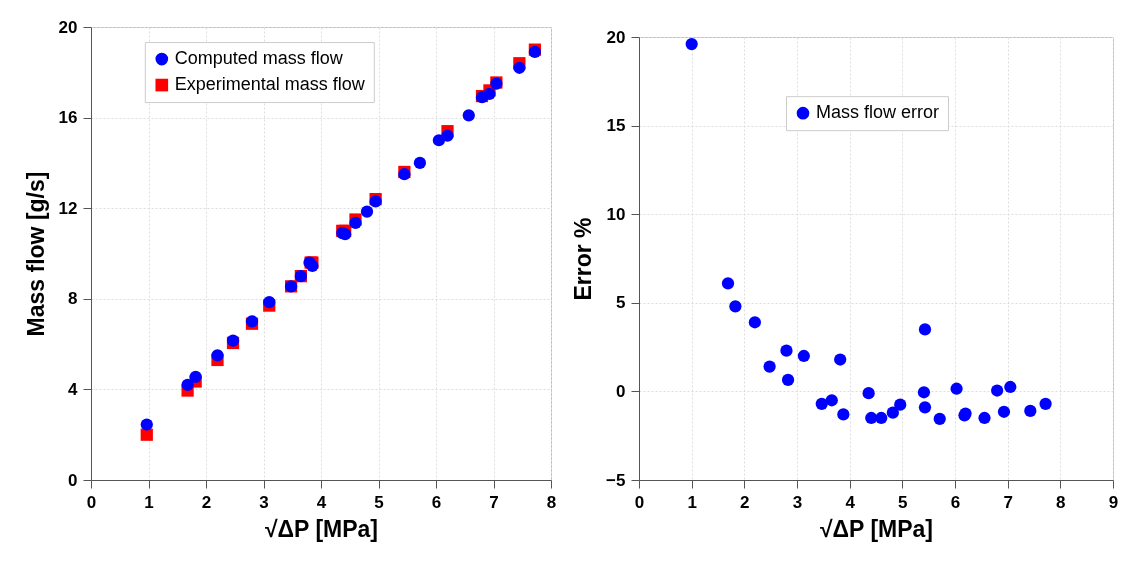  Describe the element at coordinates (73, 299) in the screenshot. I see `y-tick-label: 8` at that location.